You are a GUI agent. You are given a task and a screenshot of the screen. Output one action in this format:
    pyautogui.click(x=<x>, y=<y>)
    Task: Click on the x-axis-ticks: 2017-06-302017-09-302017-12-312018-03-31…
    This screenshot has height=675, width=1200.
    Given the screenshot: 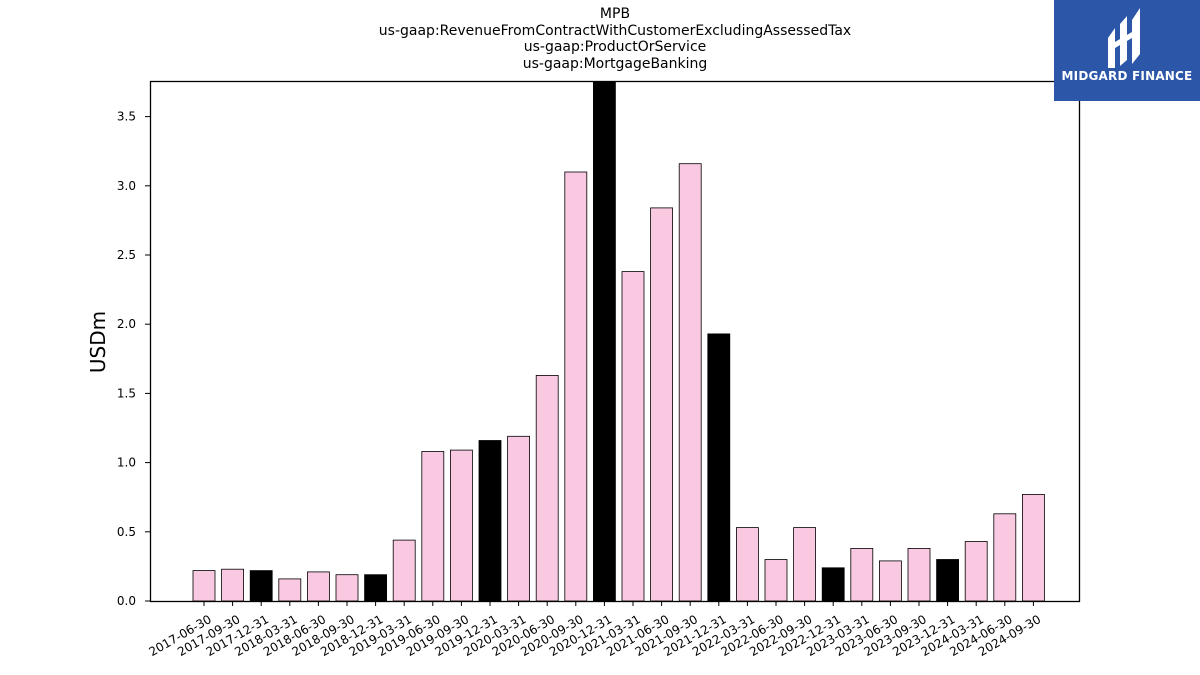 What is the action you would take?
    pyautogui.click(x=594, y=630)
    